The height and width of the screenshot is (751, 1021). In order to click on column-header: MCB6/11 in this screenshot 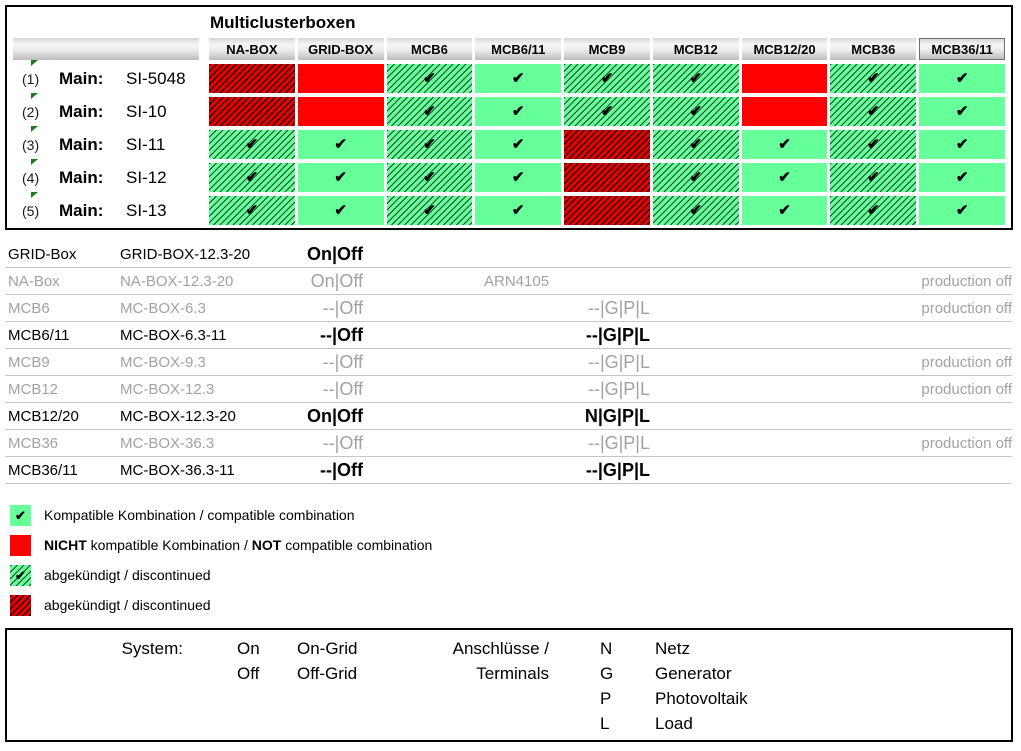, I will do `click(518, 49)`.